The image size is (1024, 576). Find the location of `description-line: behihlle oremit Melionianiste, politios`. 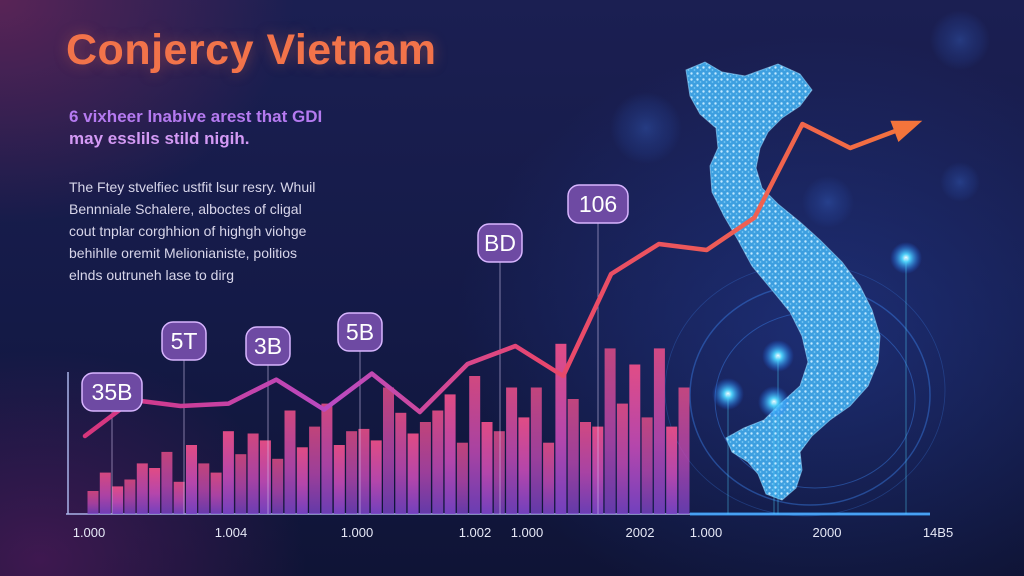

description-line: behihlle oremit Melionianiste, politios is located at coordinates (183, 253).